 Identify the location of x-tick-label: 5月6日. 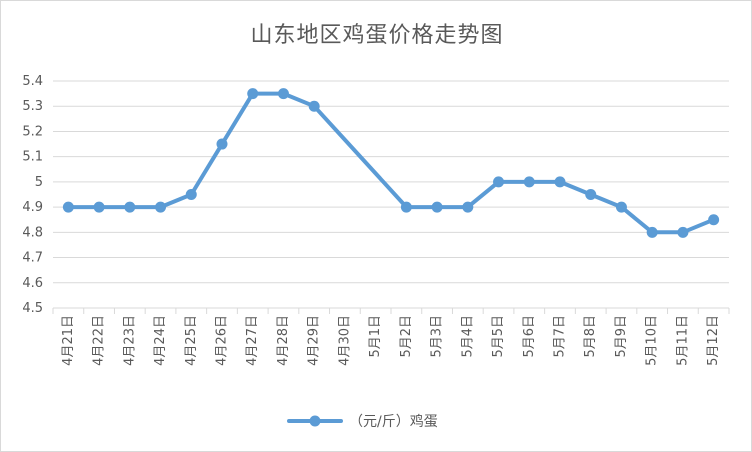
(529, 336).